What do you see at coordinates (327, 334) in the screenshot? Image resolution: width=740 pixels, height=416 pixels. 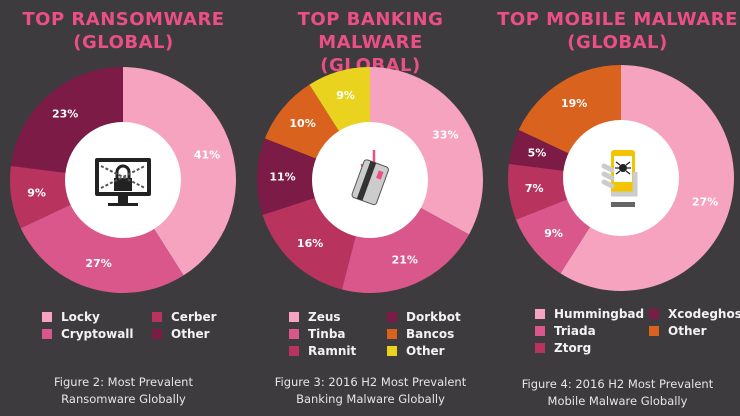 I see `legend-label: Tinba` at bounding box center [327, 334].